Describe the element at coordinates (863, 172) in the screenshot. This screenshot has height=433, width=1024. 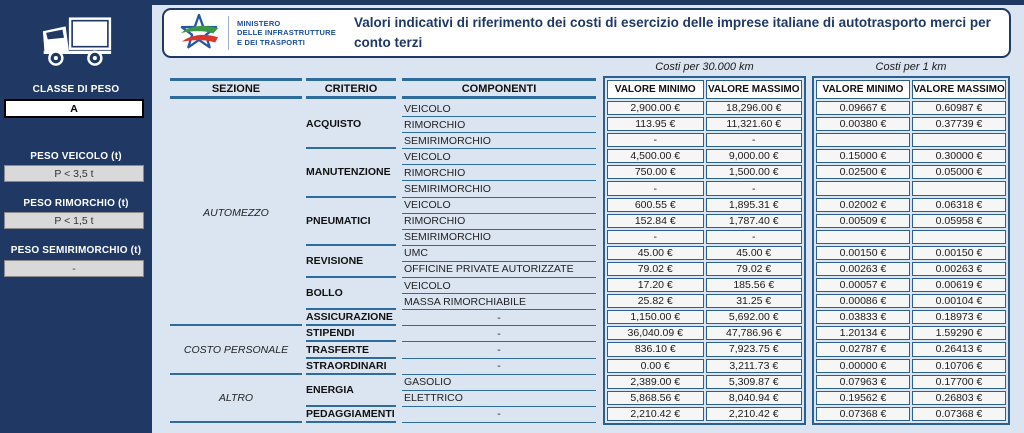
I see `value-cell-1k-min: 0.02500 €` at that location.